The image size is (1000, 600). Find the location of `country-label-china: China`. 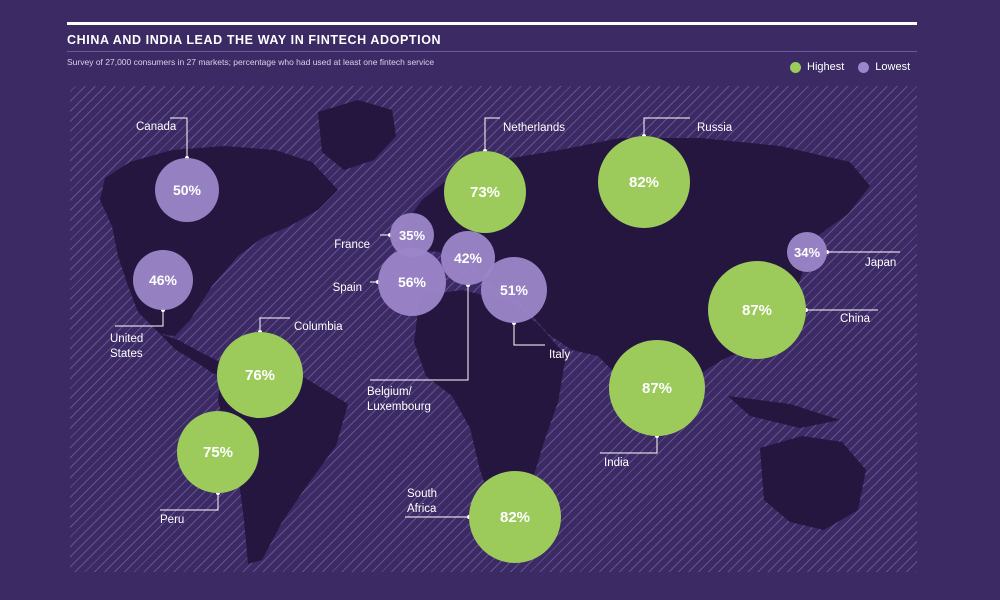

country-label-china: China is located at coordinates (855, 319).